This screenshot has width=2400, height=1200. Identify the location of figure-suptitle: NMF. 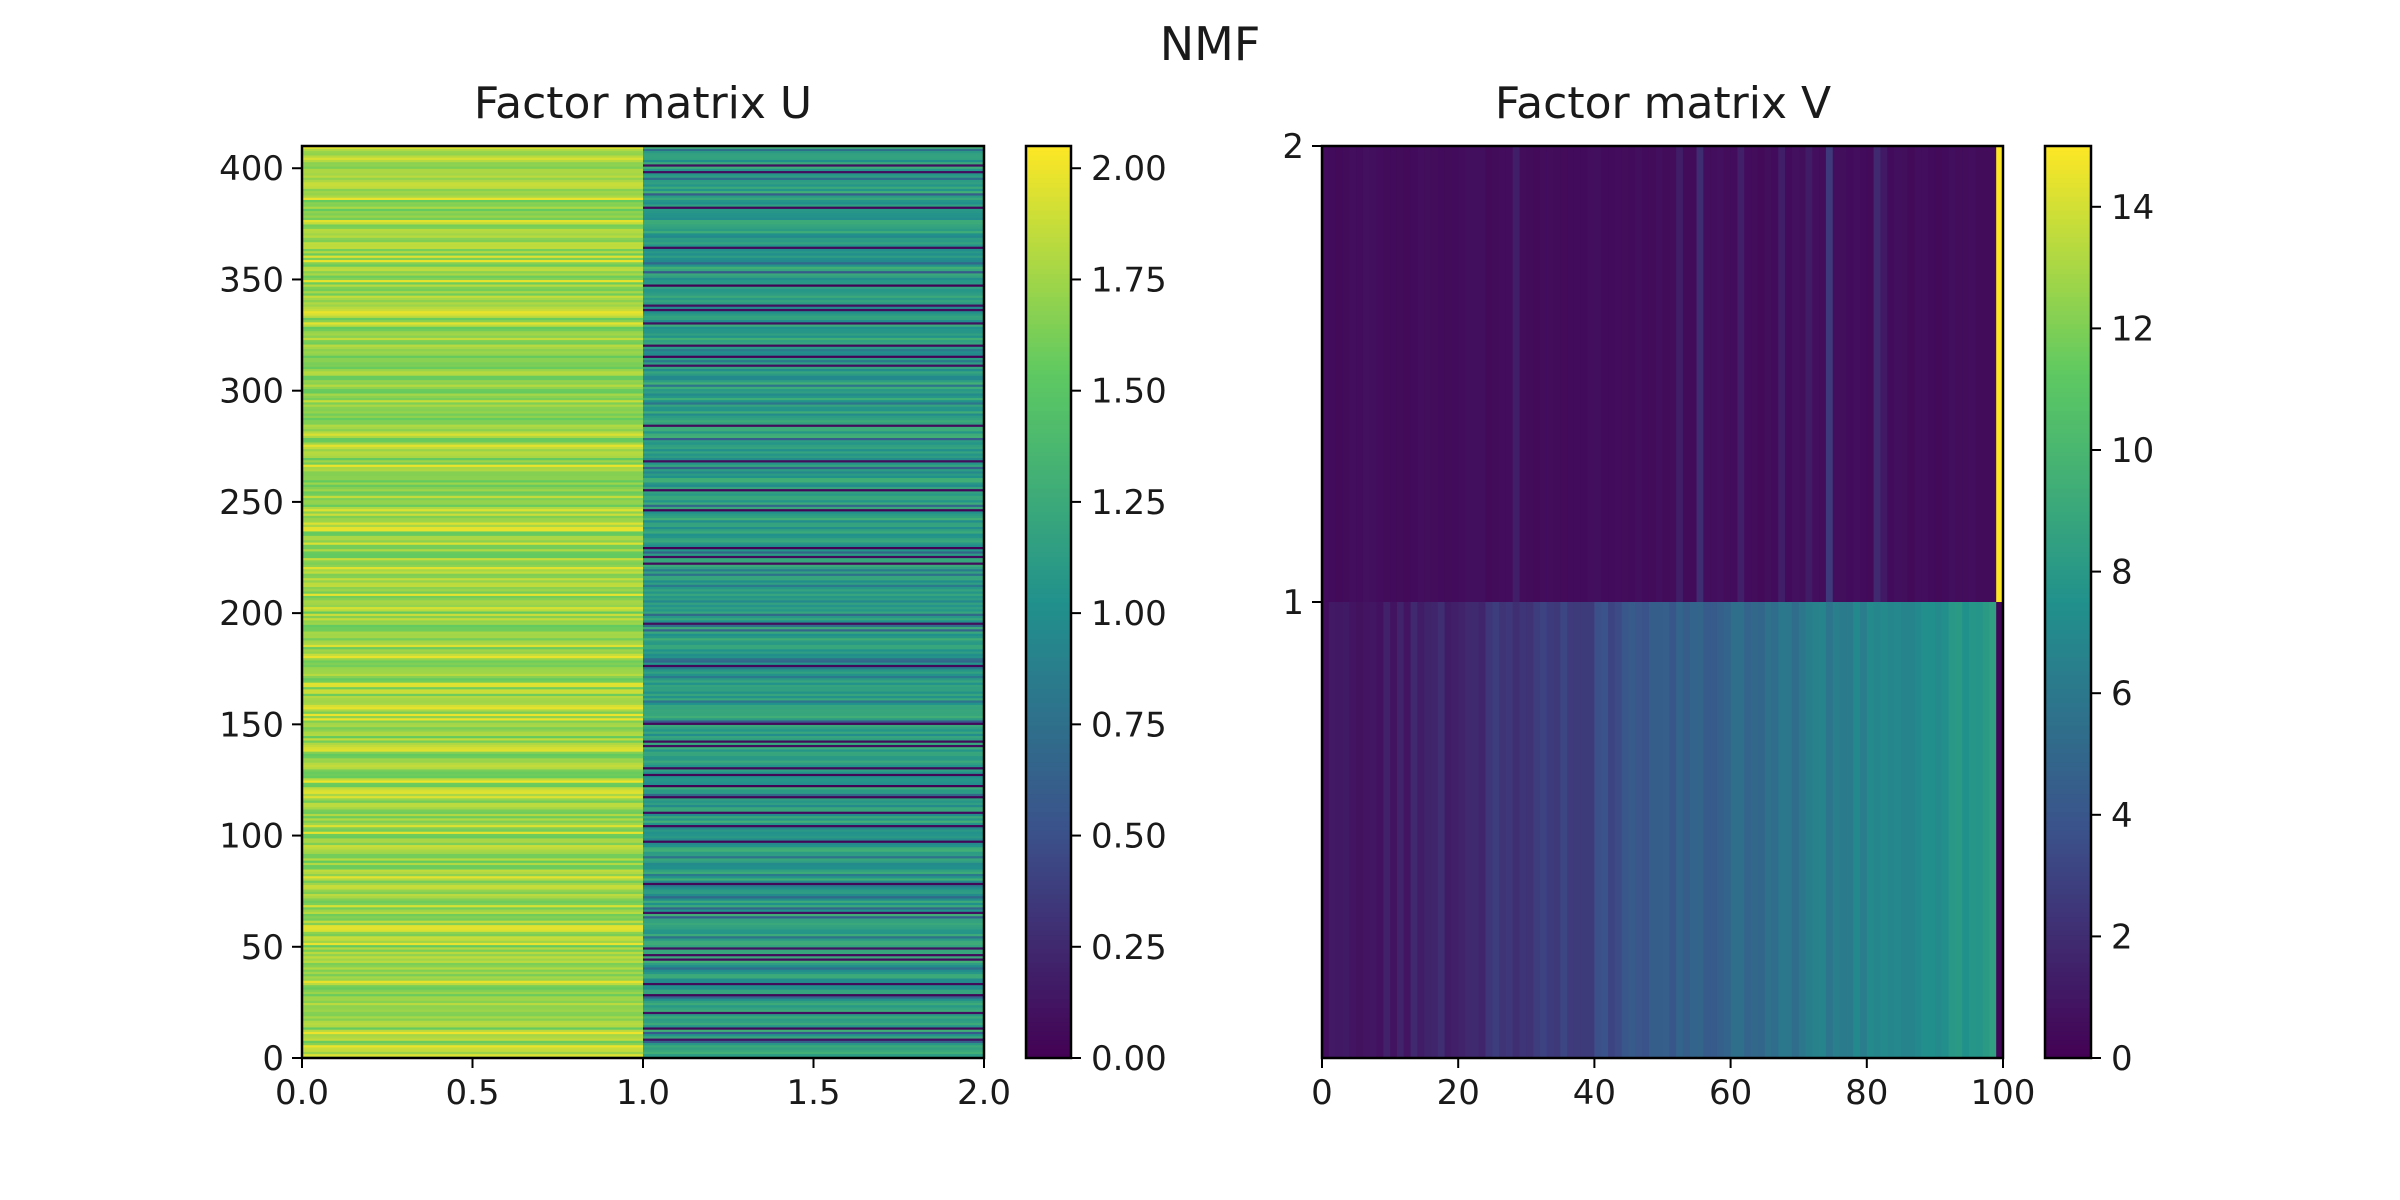
(1210, 44).